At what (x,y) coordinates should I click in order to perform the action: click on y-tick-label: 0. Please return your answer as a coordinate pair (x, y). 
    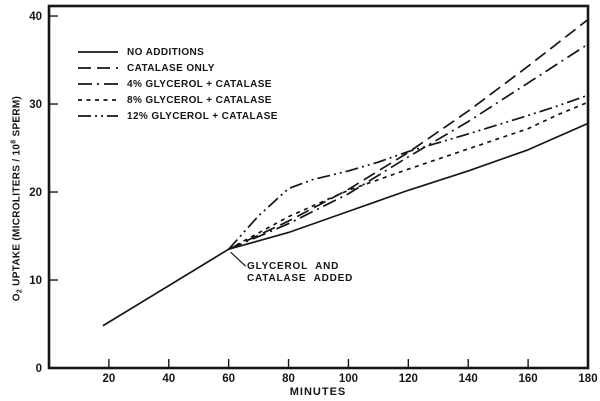
    Looking at the image, I should click on (39, 369).